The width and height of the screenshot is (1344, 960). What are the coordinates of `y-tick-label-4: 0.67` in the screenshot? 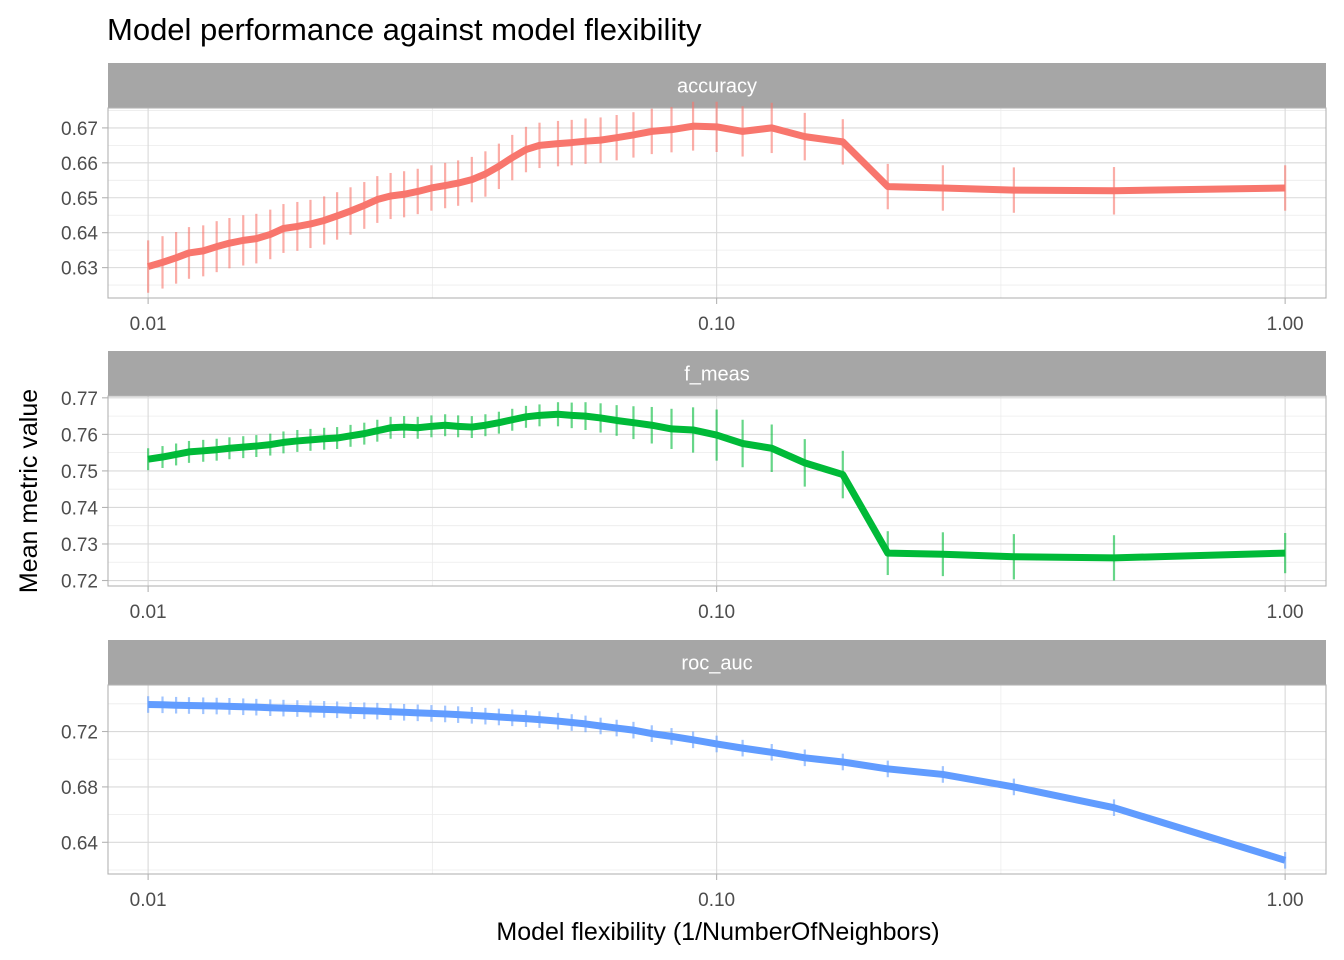 It's located at (79, 129).